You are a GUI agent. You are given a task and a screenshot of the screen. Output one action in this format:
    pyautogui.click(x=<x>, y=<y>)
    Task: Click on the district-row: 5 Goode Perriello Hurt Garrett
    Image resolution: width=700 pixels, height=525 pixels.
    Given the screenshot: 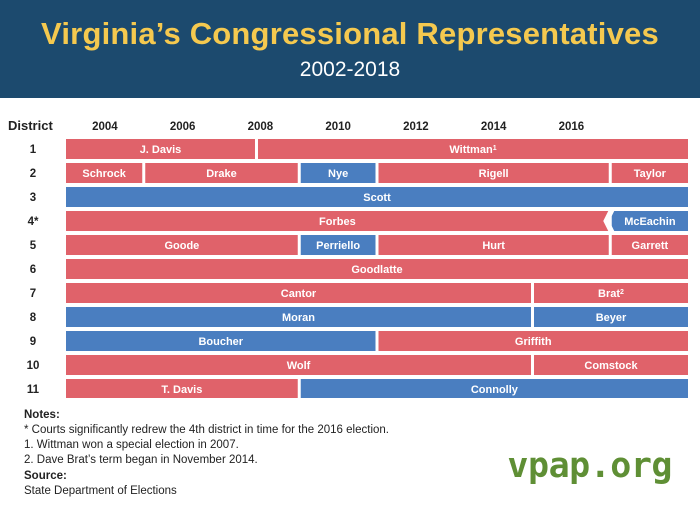 What is the action you would take?
    pyautogui.click(x=359, y=245)
    